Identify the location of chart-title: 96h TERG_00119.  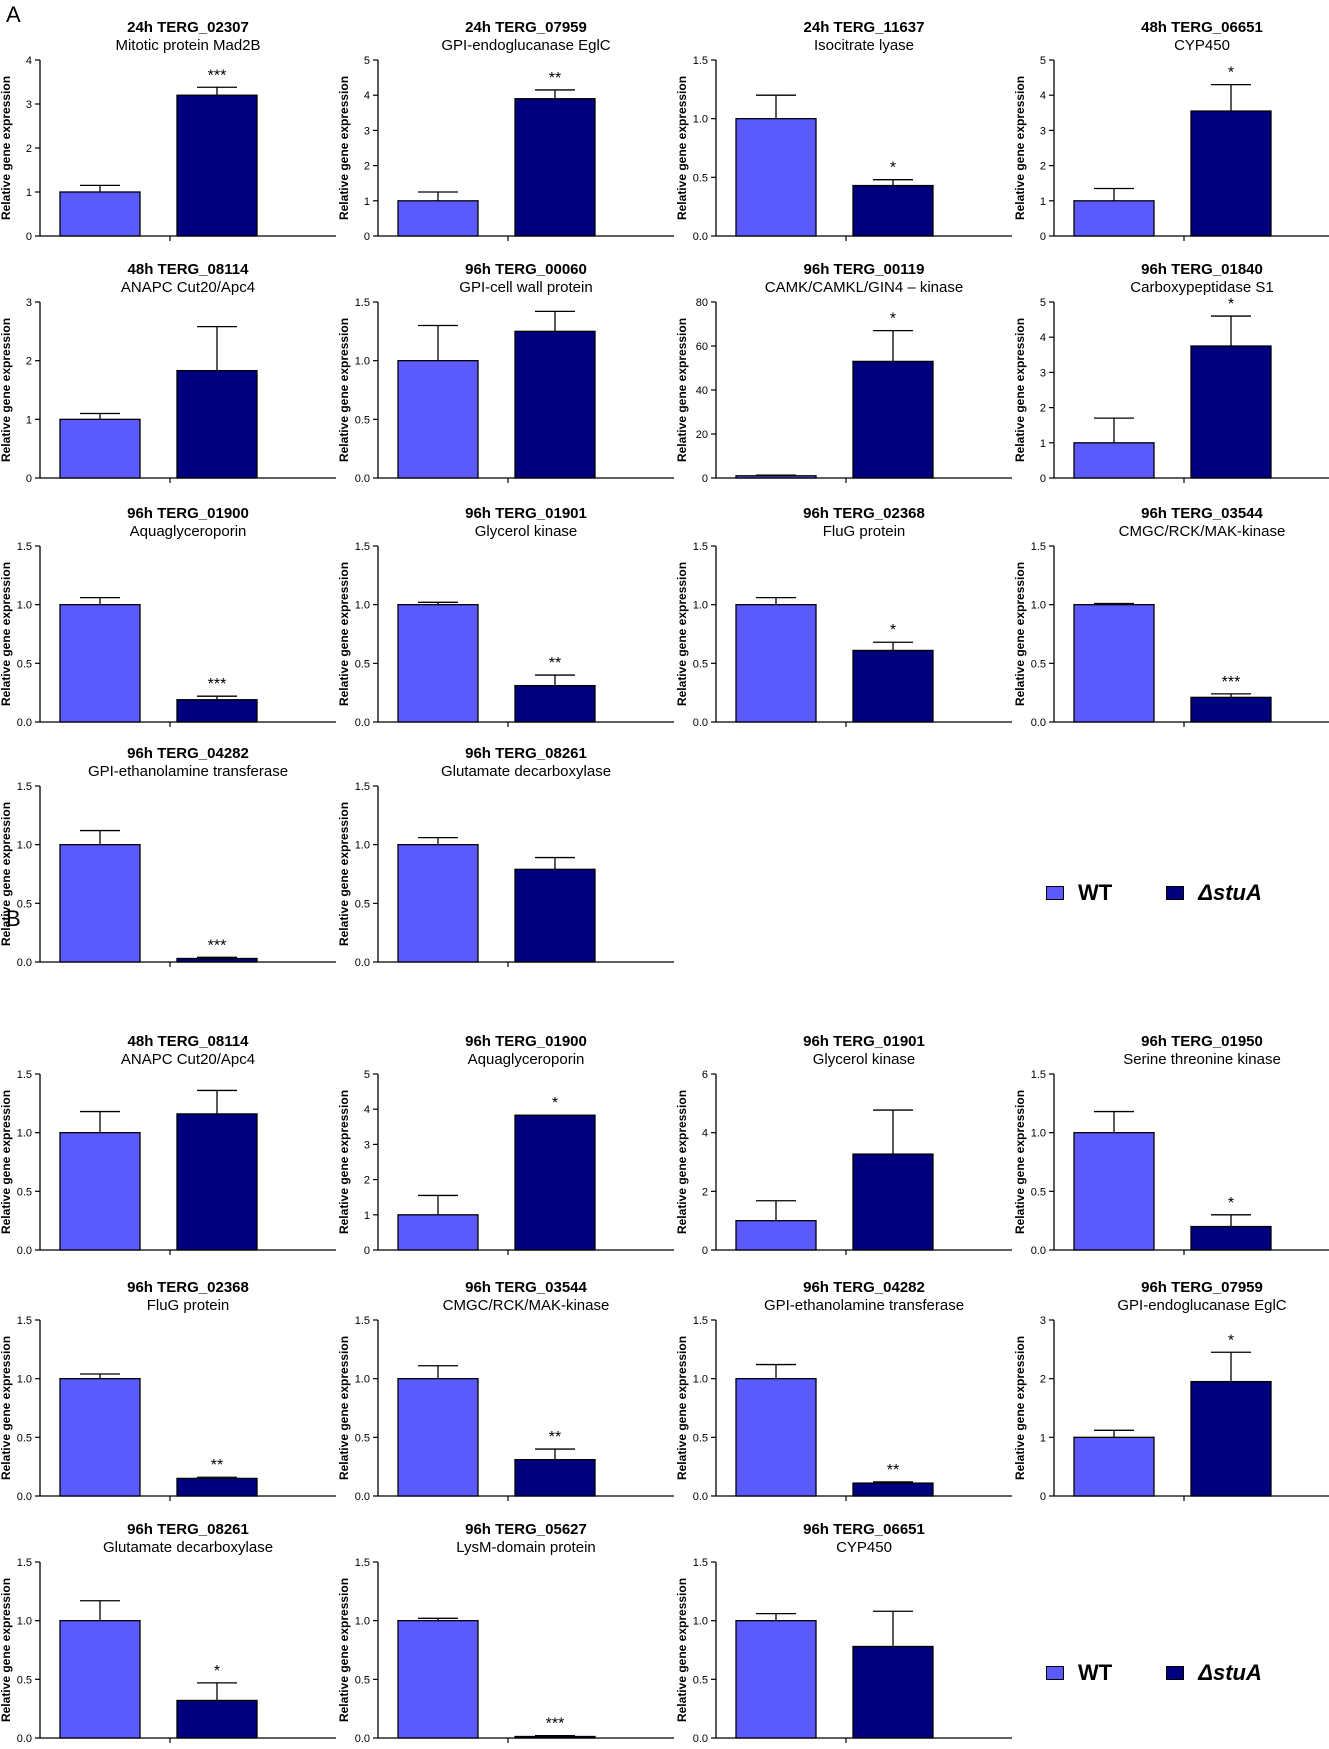
(864, 269).